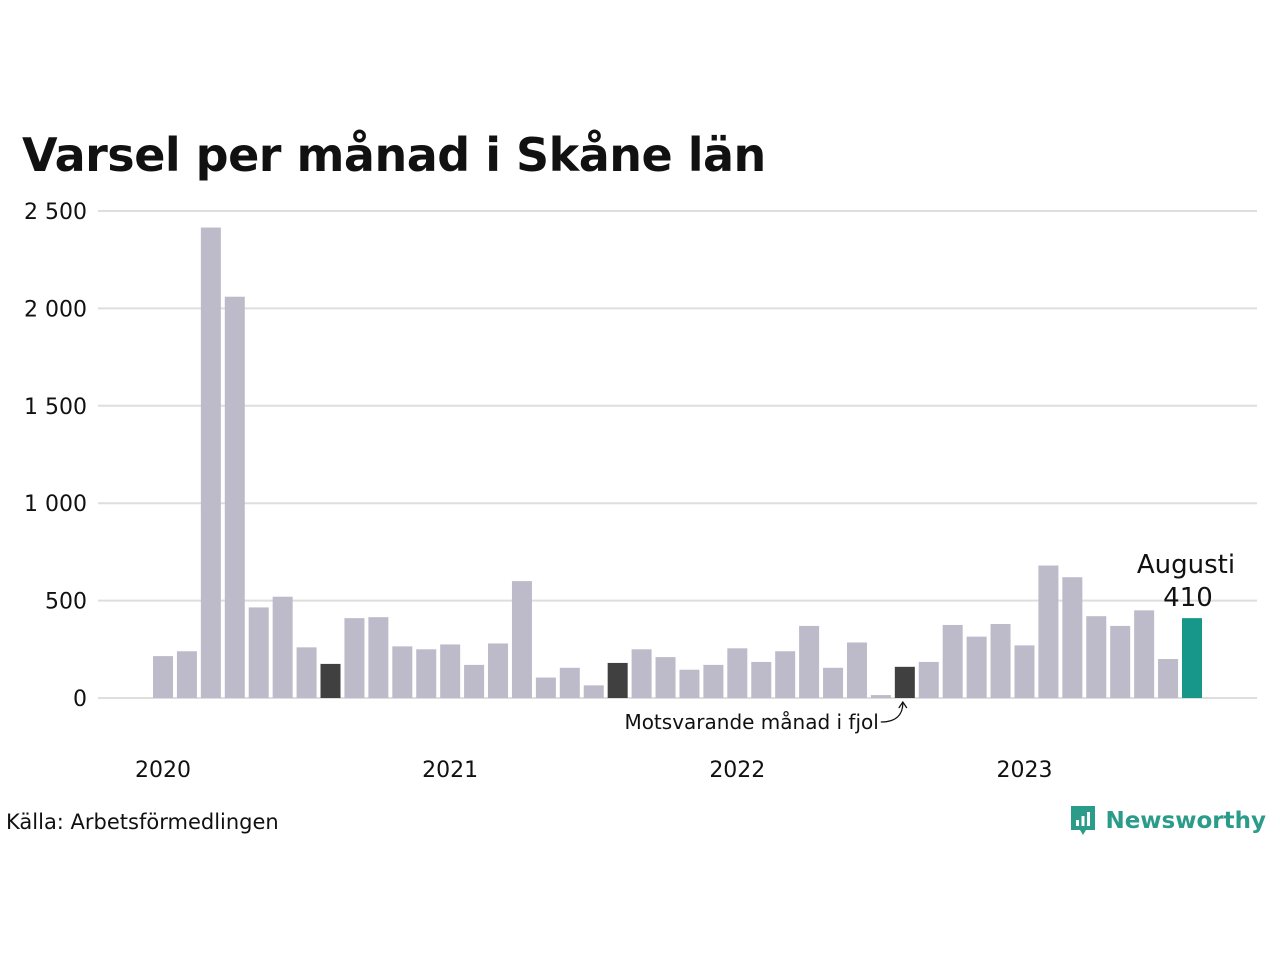 This screenshot has height=960, width=1280. I want to click on x-year-label: 2020, so click(163, 770).